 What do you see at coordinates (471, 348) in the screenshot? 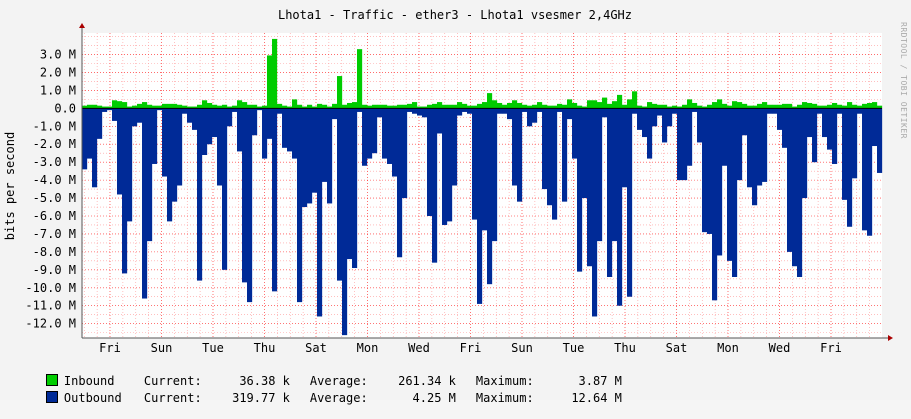
I see `x-tick-label: Fri` at bounding box center [471, 348].